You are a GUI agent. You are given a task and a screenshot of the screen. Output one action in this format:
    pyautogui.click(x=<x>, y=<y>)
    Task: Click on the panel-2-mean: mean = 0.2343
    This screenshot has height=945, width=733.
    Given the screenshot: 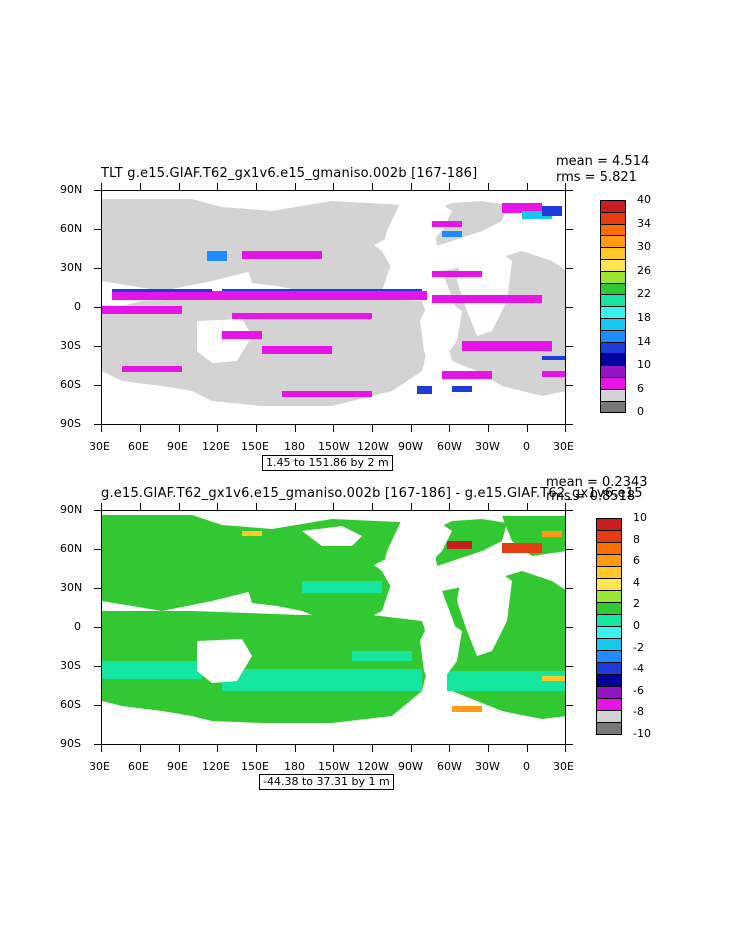 What is the action you would take?
    pyautogui.click(x=597, y=482)
    